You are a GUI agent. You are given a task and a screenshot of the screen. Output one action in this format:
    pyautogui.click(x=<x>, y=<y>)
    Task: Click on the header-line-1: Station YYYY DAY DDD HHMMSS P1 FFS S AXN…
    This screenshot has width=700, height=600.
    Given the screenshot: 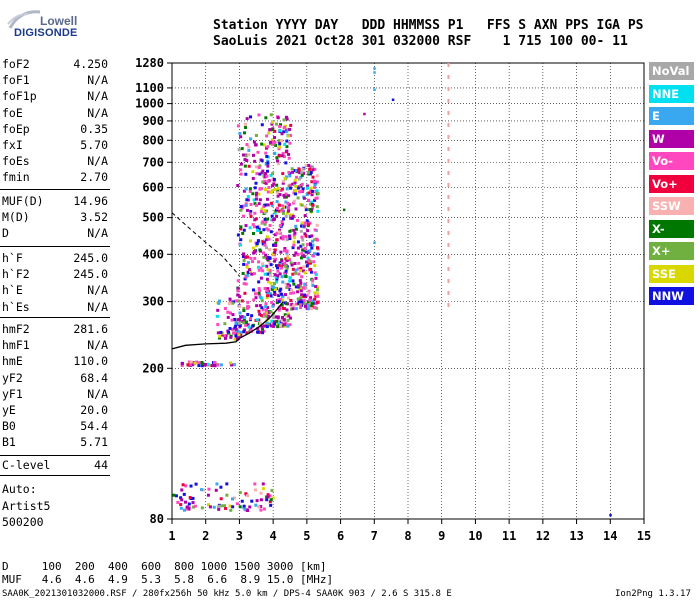 What is the action you would take?
    pyautogui.click(x=428, y=25)
    